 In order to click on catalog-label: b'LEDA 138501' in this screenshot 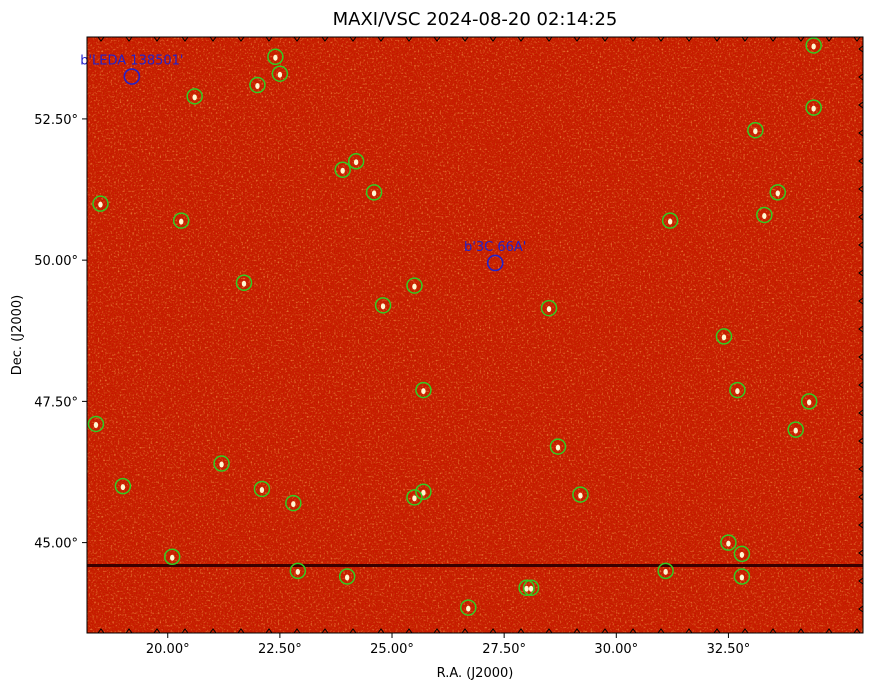, I will do `click(131, 61)`.